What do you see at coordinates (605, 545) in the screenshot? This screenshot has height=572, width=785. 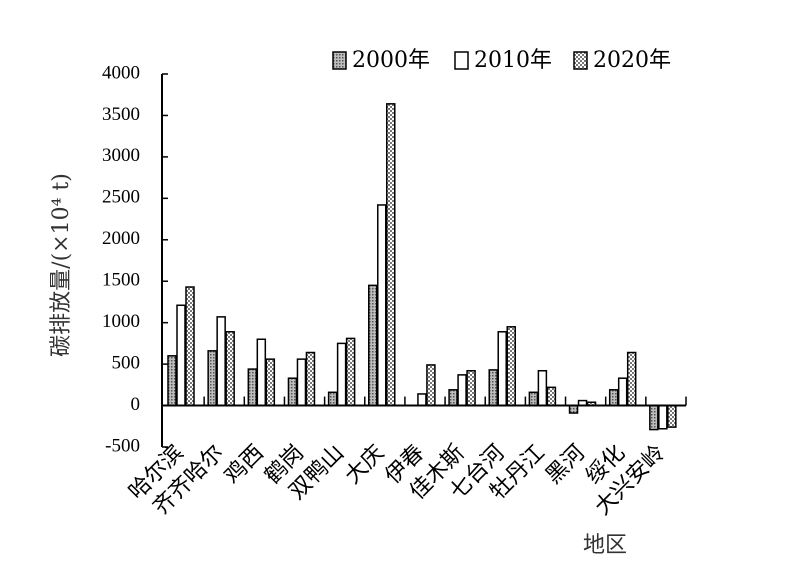 I see `x-axis-title: 地区` at bounding box center [605, 545].